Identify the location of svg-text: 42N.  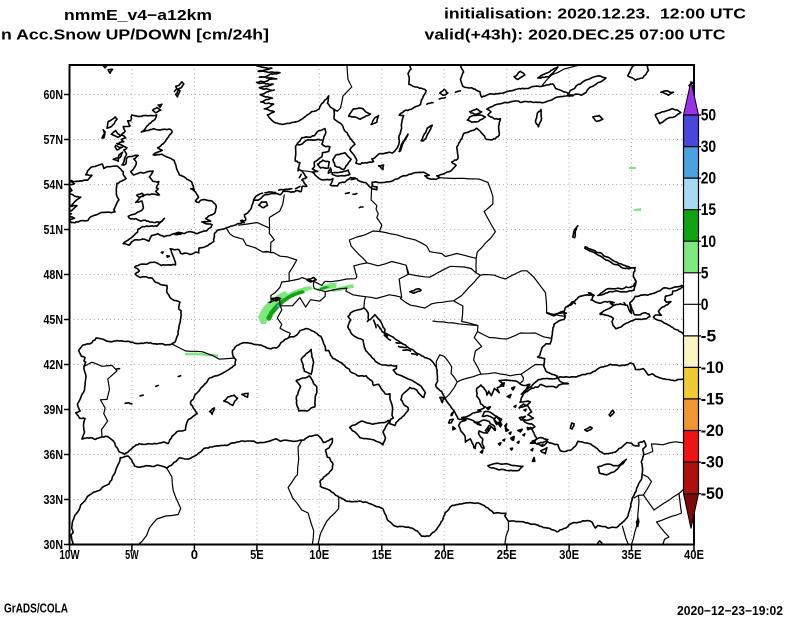
(54, 364).